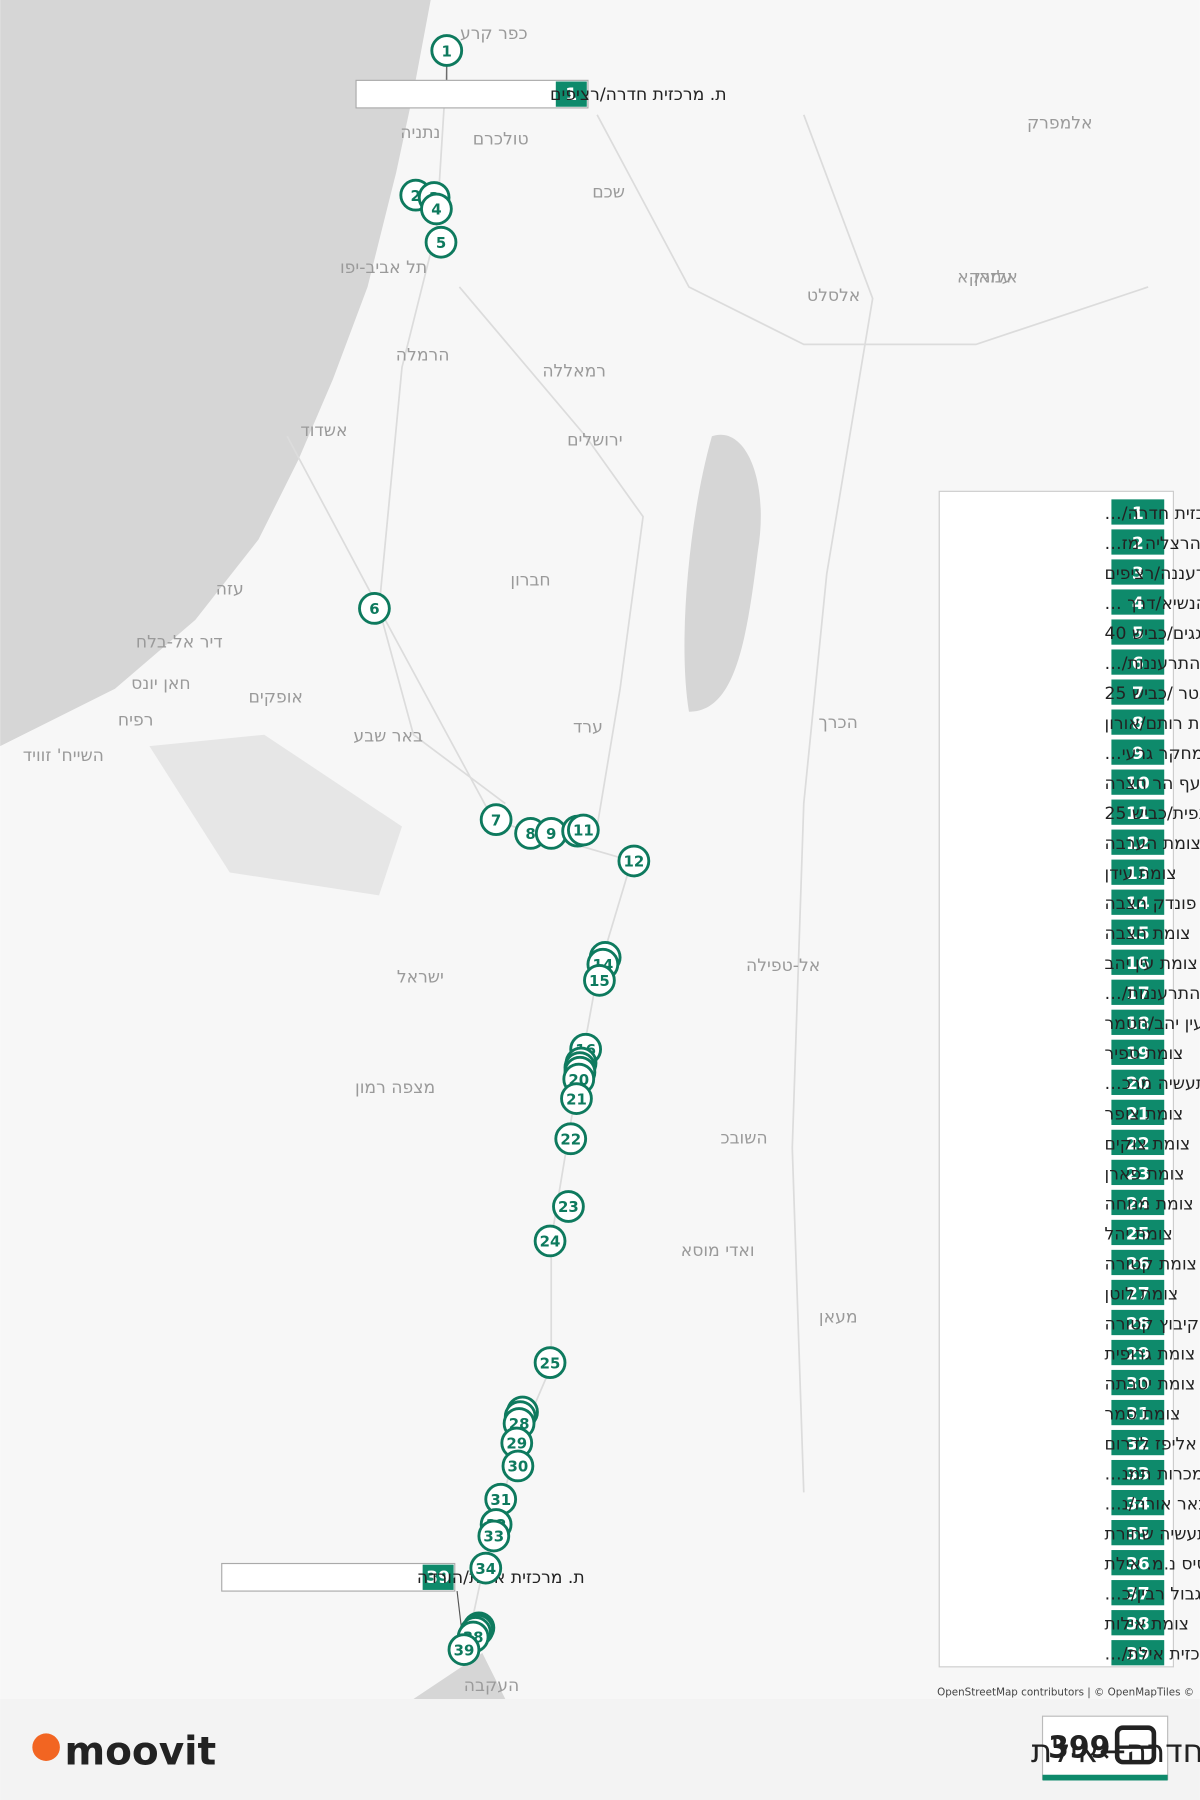 This screenshot has width=1200, height=1800. I want to click on stop-number: 27, so click(1138, 1294).